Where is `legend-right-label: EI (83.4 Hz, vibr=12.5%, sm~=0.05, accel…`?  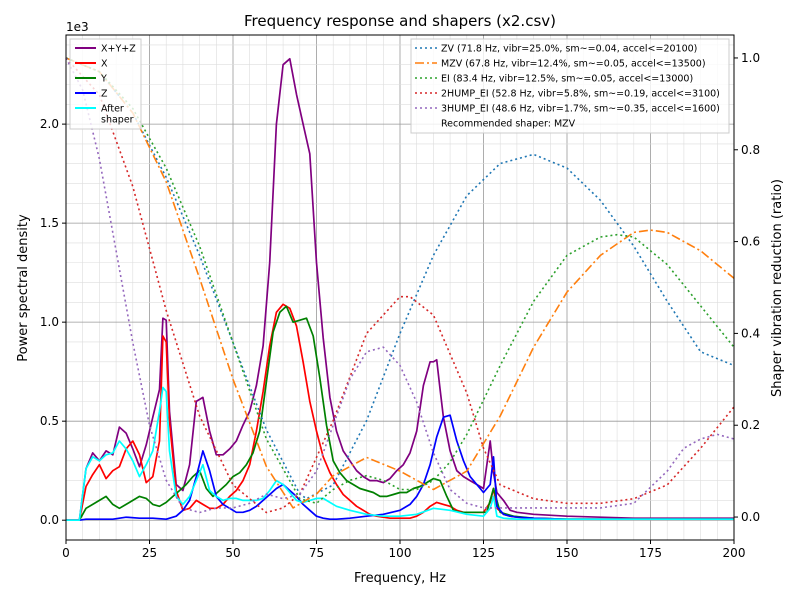 legend-right-label: EI (83.4 Hz, vibr=12.5%, sm~=0.05, accel… is located at coordinates (567, 79).